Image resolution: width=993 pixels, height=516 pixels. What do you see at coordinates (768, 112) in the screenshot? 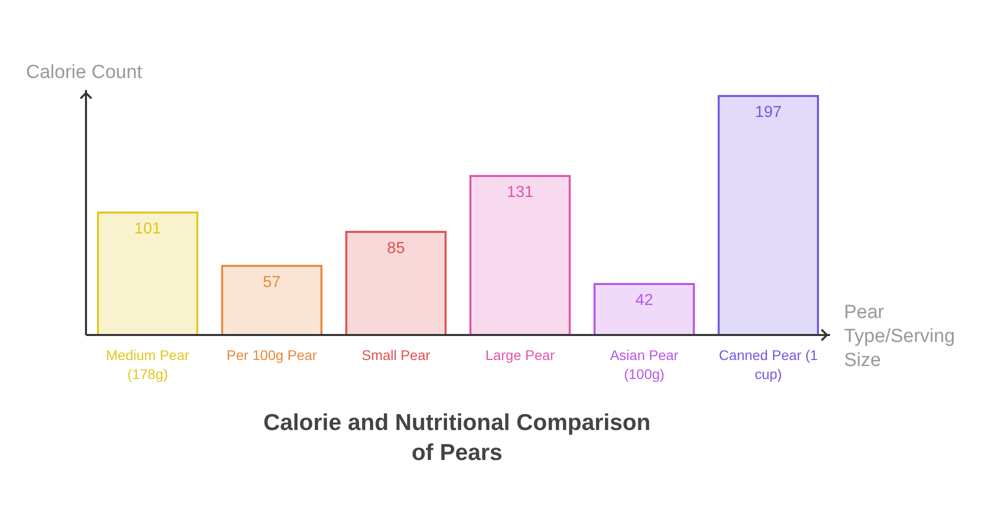
I see `data-label: 197` at bounding box center [768, 112].